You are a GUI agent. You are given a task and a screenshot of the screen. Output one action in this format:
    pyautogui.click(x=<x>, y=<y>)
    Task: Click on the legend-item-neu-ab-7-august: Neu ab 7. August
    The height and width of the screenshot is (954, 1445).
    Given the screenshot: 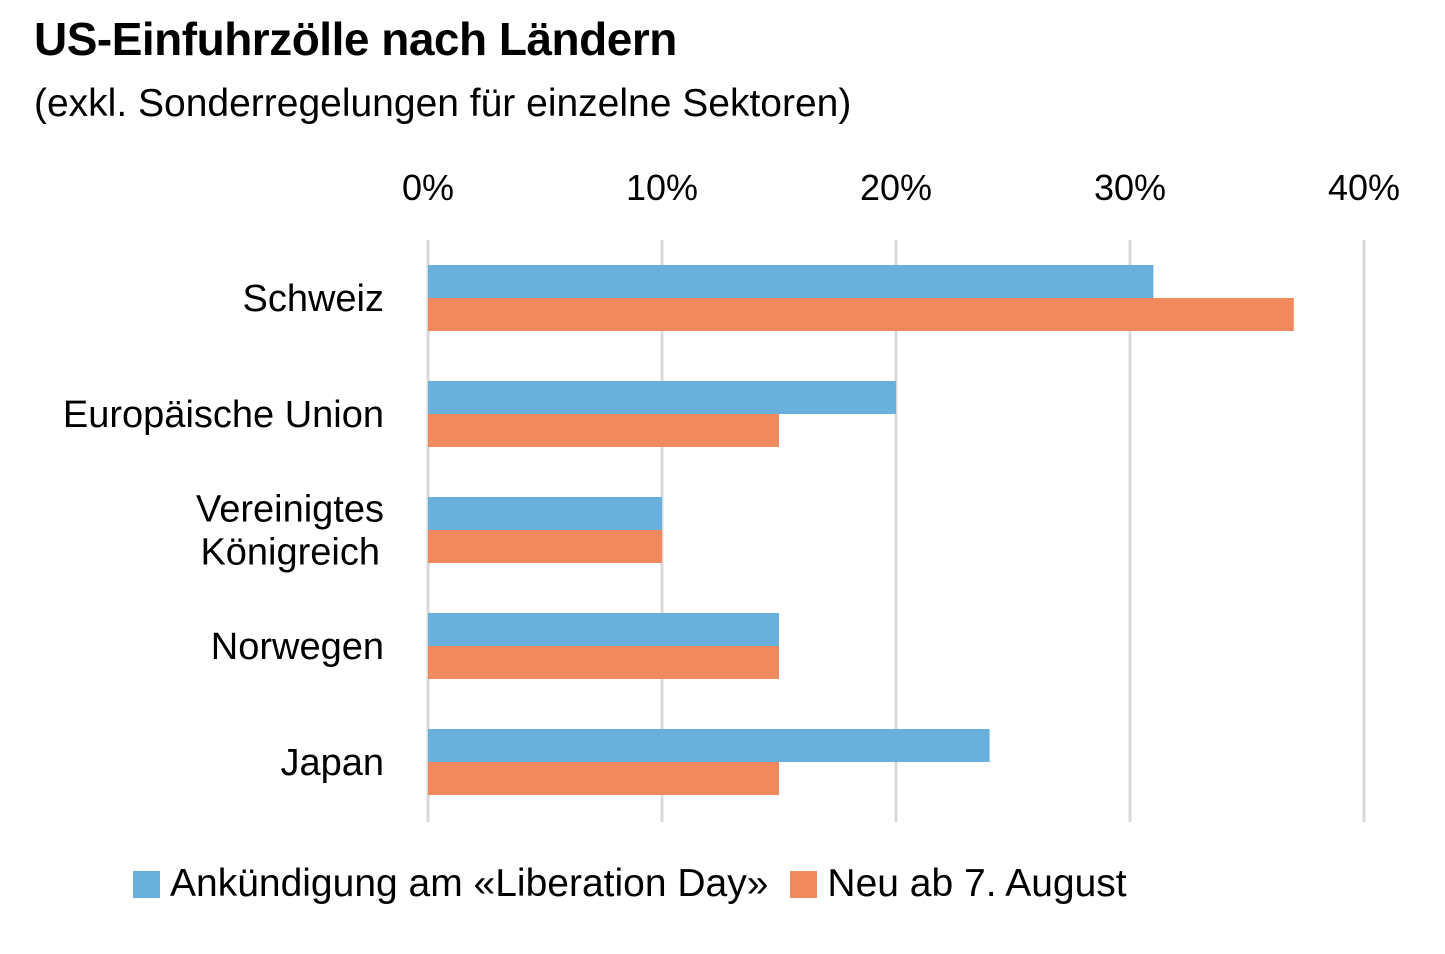 What is the action you would take?
    pyautogui.click(x=958, y=884)
    